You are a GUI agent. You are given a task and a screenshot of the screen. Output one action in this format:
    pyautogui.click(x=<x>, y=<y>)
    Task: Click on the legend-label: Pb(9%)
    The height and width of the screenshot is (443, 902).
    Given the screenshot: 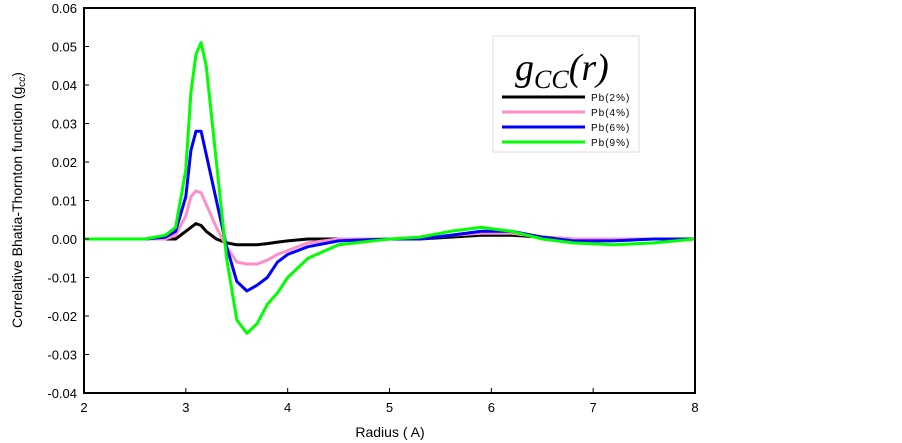 What is the action you would take?
    pyautogui.click(x=610, y=143)
    